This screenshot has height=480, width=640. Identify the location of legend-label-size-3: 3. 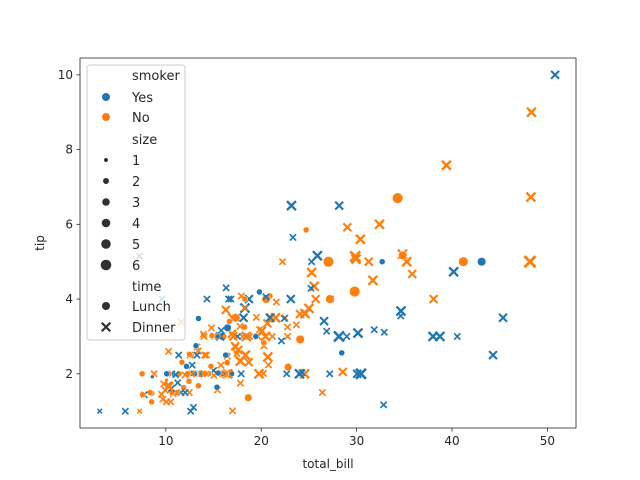
(136, 203).